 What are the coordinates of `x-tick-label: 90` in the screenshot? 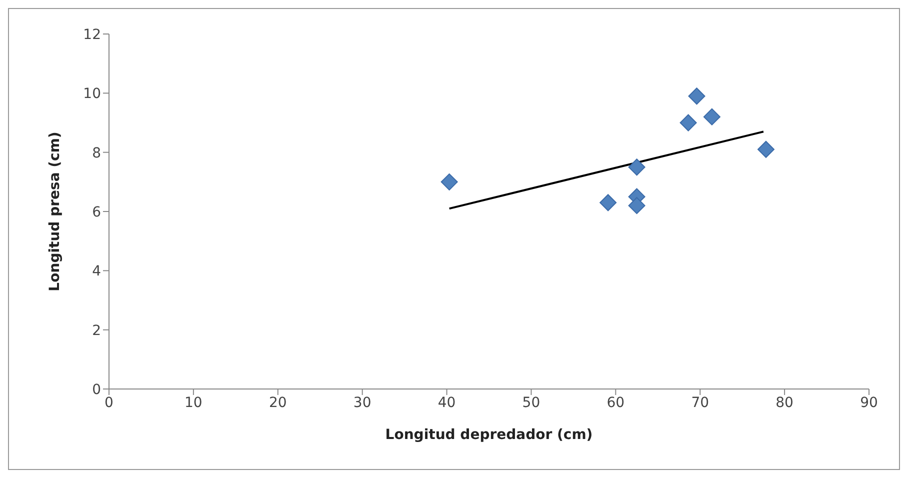 It's located at (869, 402).